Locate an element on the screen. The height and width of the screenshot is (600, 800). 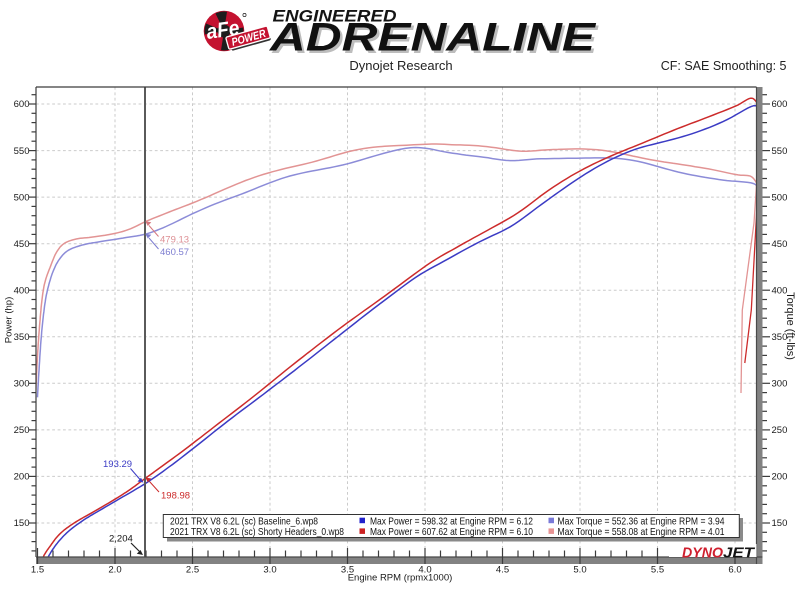
svg-text: Dynojet Research is located at coordinates (400, 65).